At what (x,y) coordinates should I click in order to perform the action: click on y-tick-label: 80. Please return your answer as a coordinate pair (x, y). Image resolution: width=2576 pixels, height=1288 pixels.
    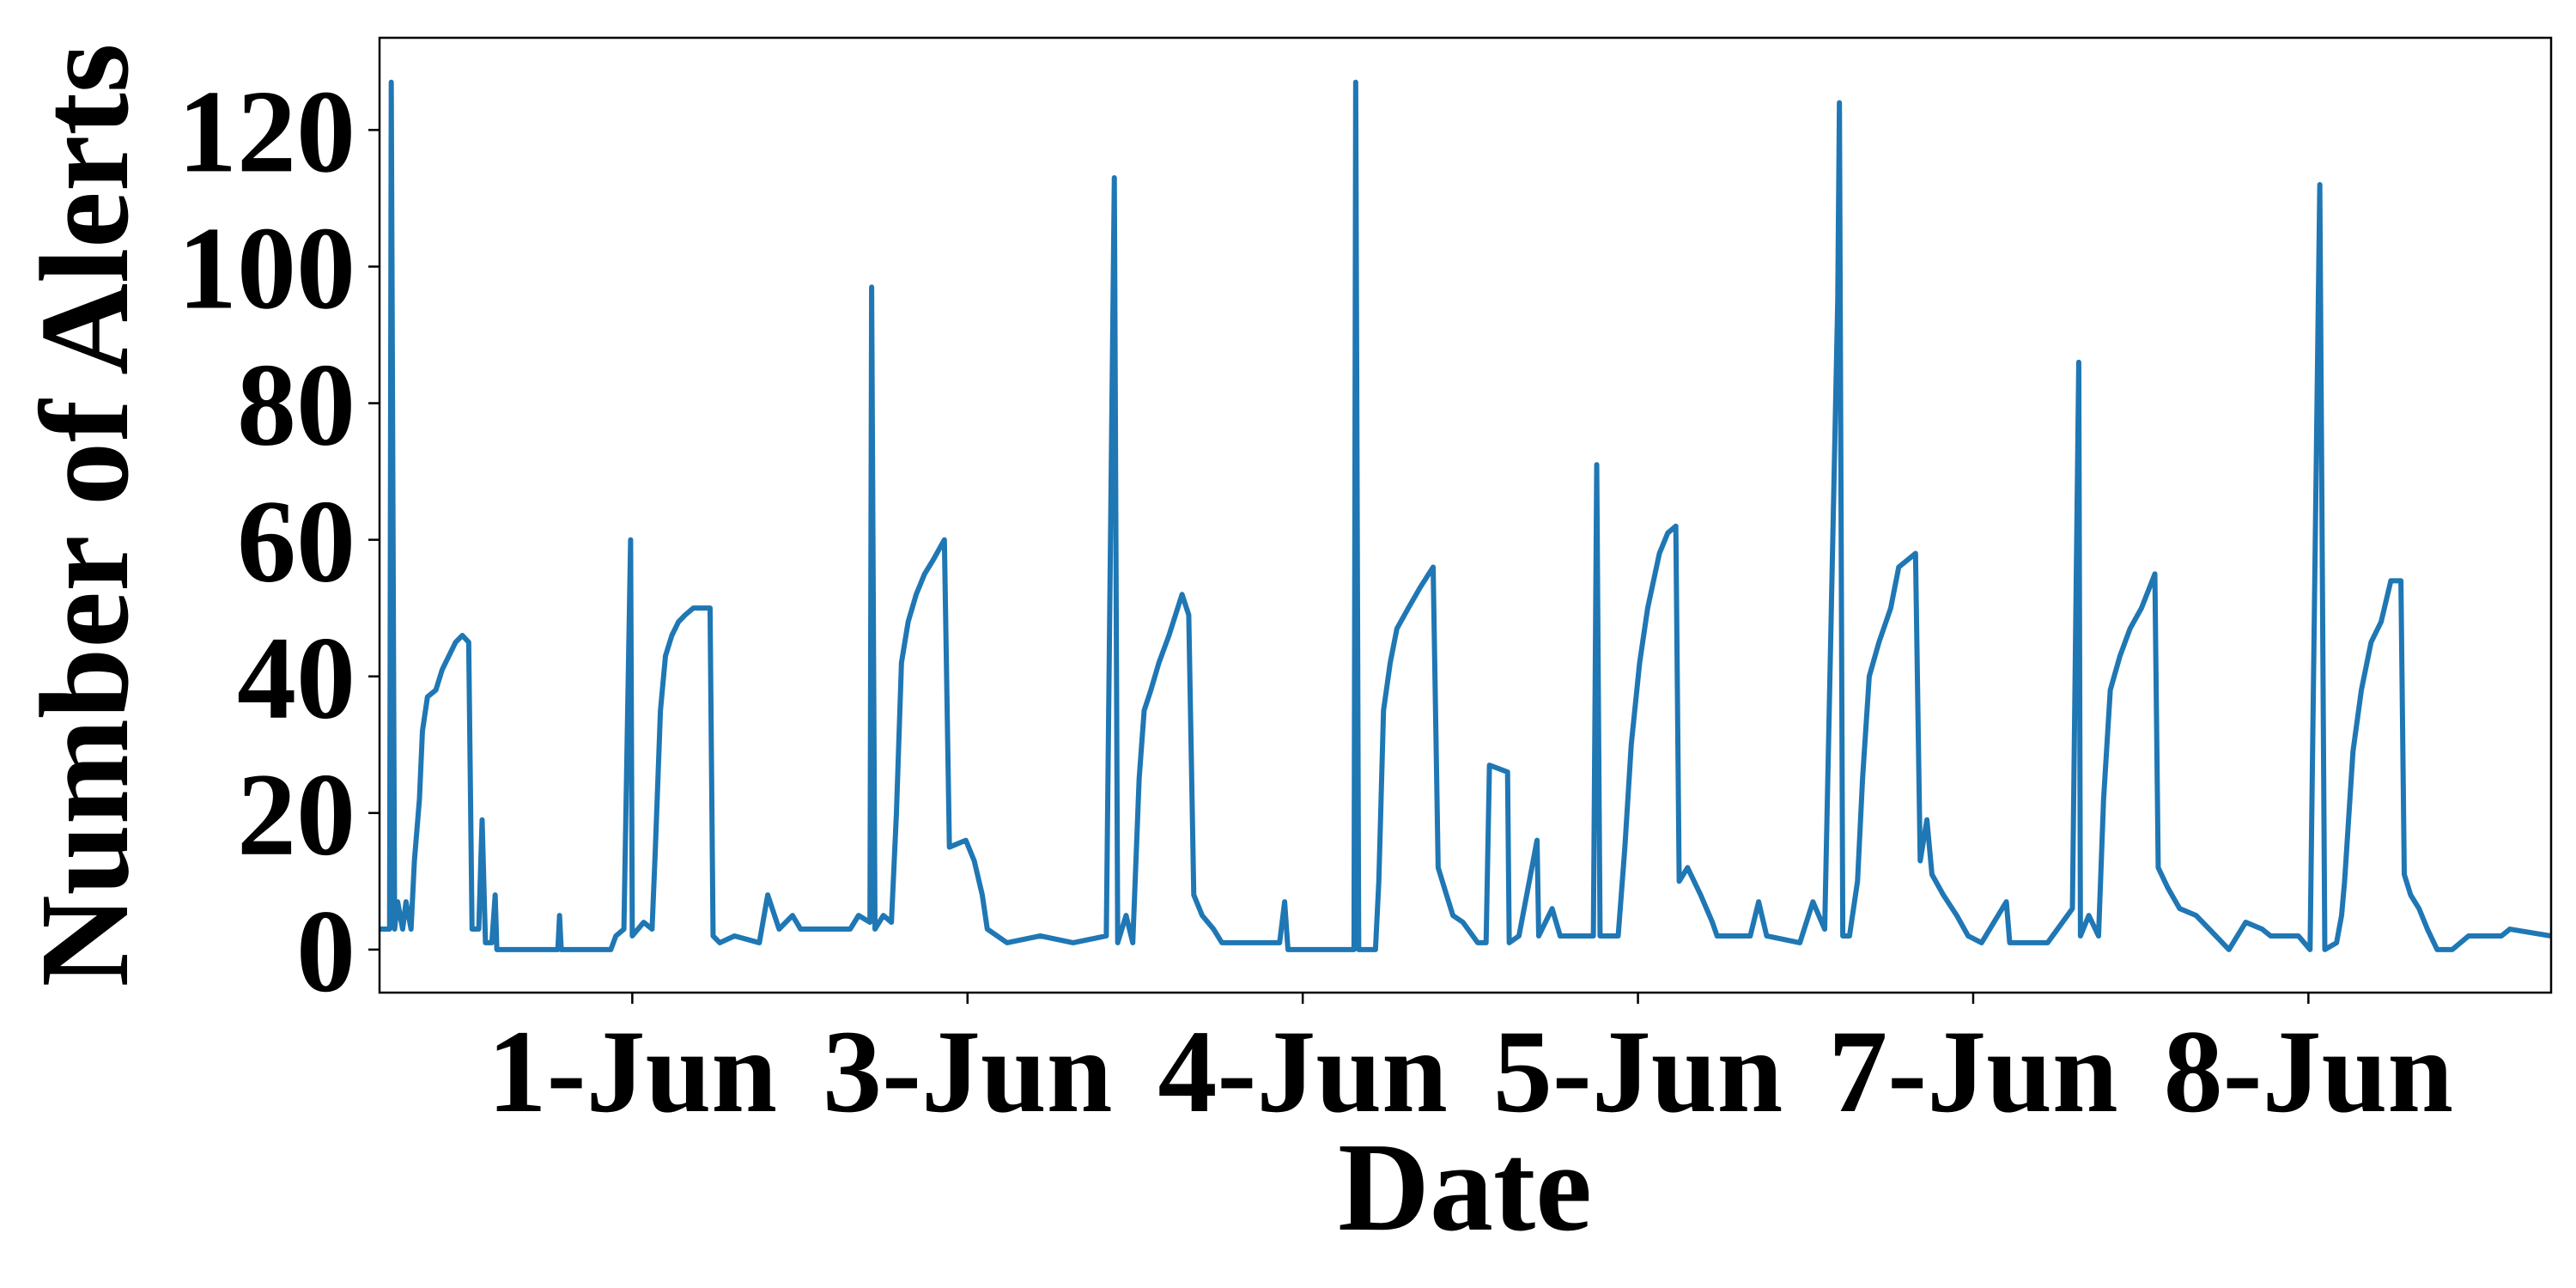
    Looking at the image, I should click on (296, 405).